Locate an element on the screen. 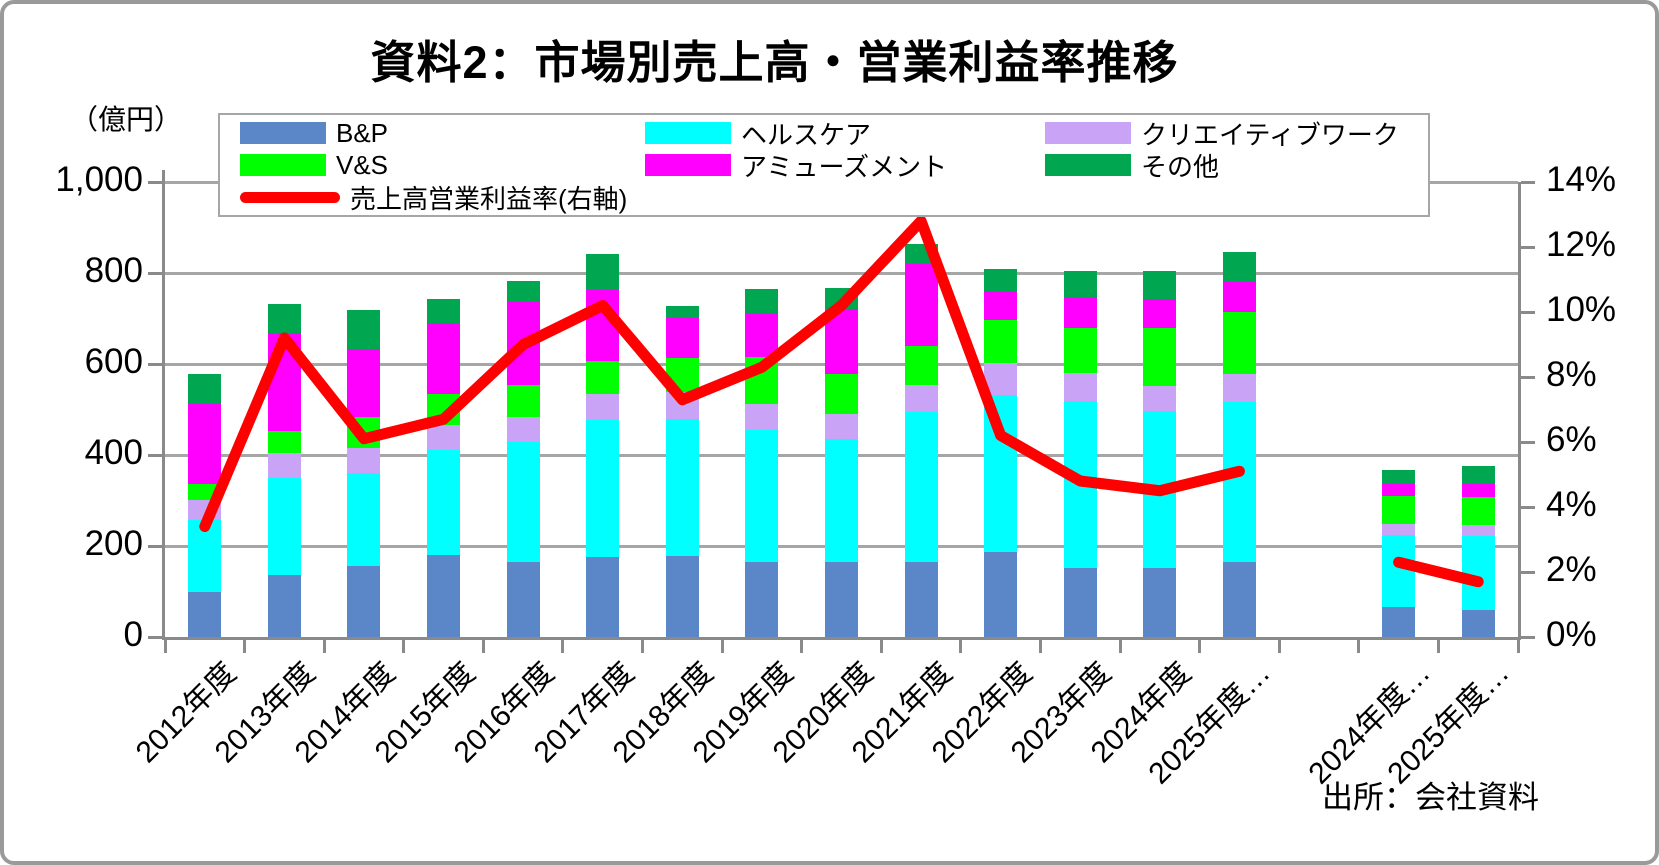  legend-item: その他 is located at coordinates (1236, 166).